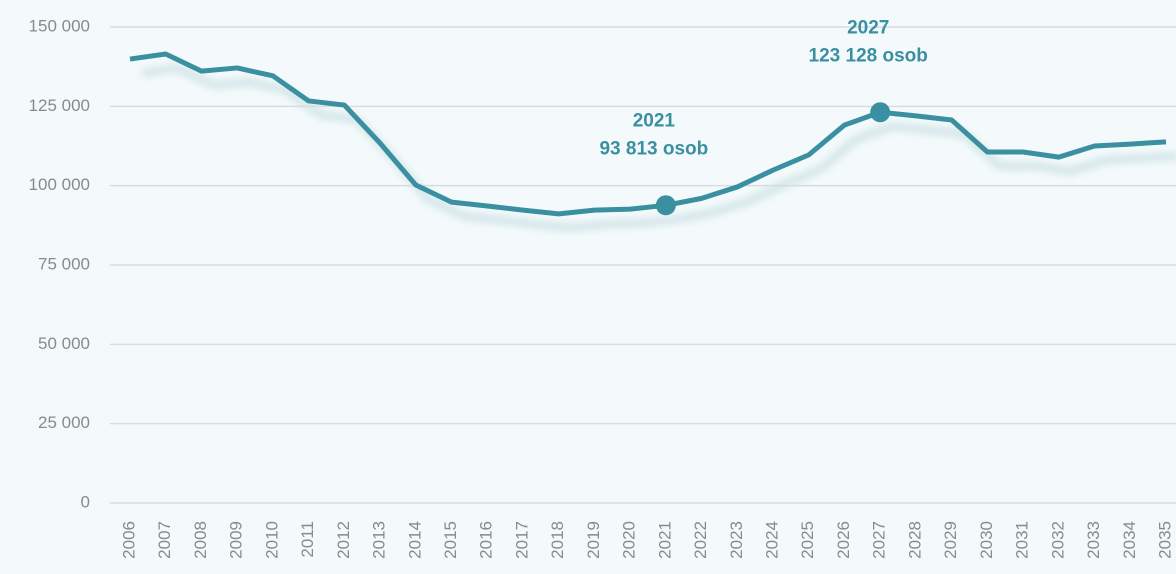 Image resolution: width=1176 pixels, height=574 pixels. I want to click on y-tick-label: 150 000, so click(59, 25).